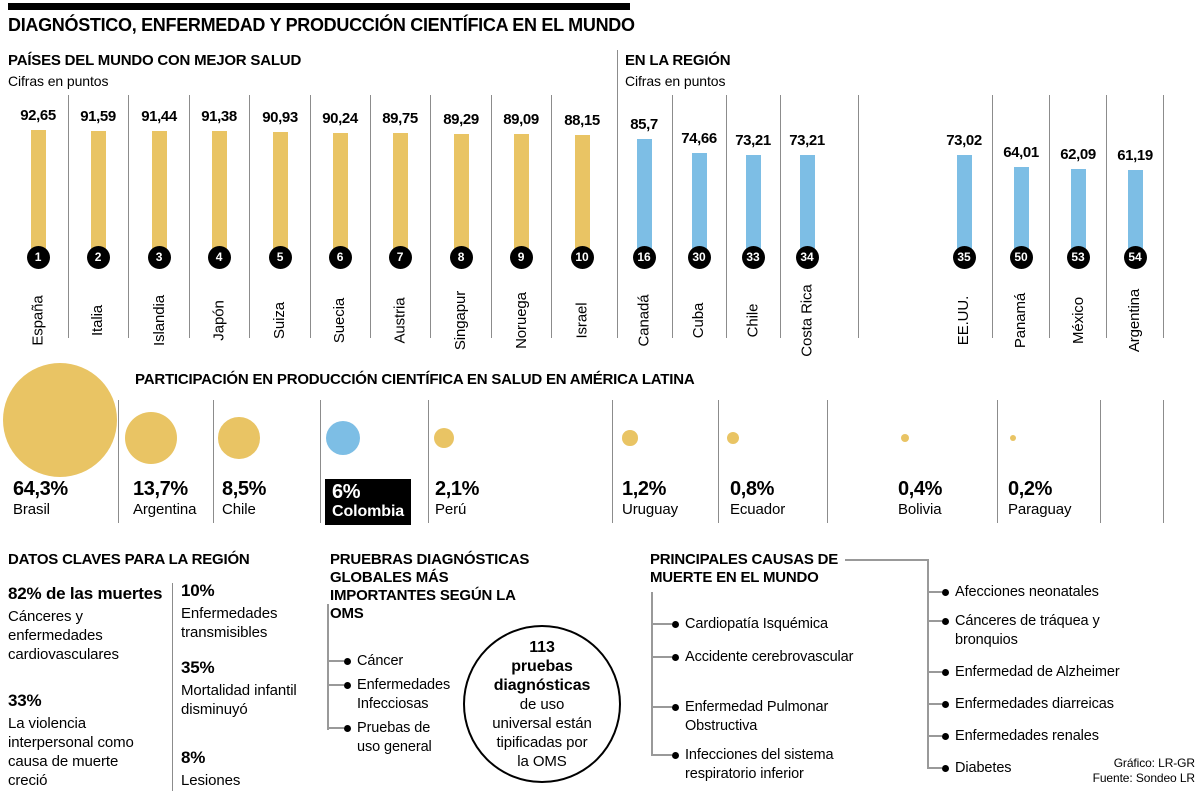  Describe the element at coordinates (198, 667) in the screenshot. I see `stat-value: 35%` at that location.